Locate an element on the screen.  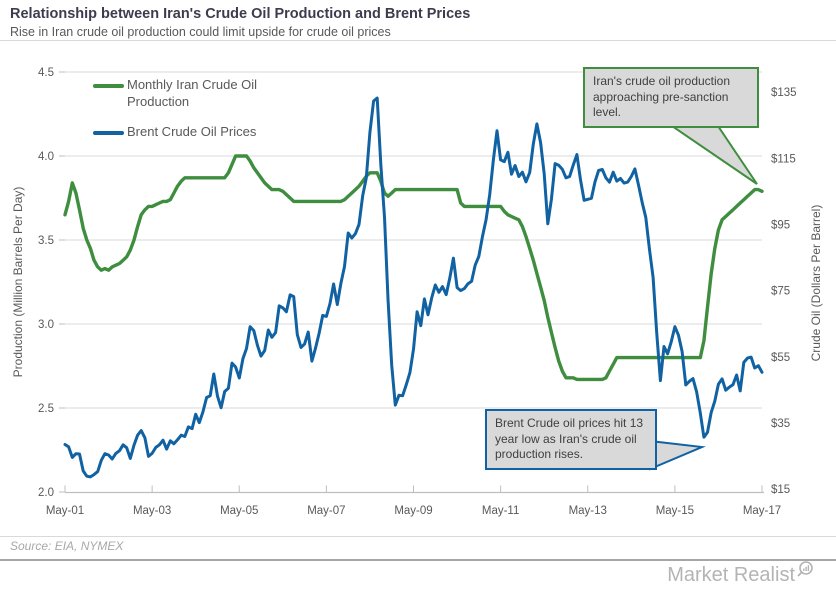
annotation-production-tail is located at coordinates (713, 155).